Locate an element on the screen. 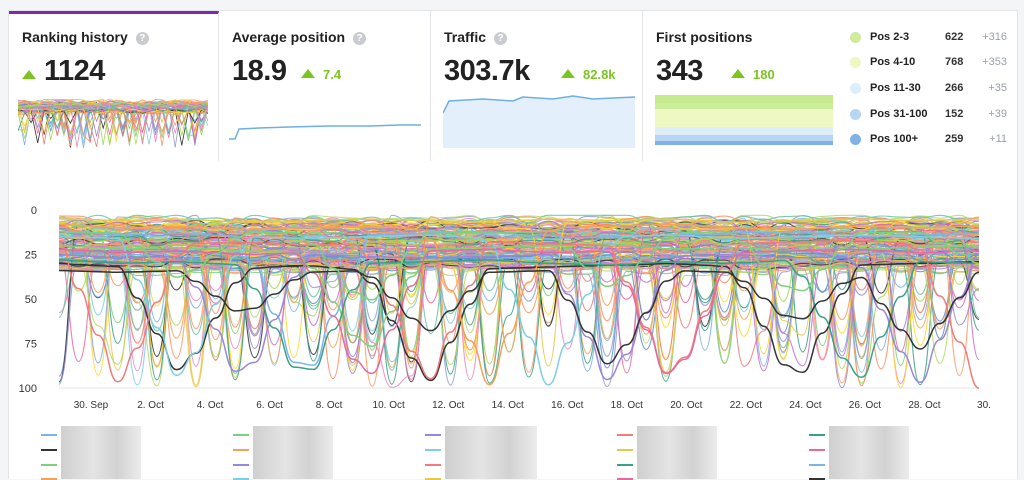  legend-delta: +35 is located at coordinates (997, 88).